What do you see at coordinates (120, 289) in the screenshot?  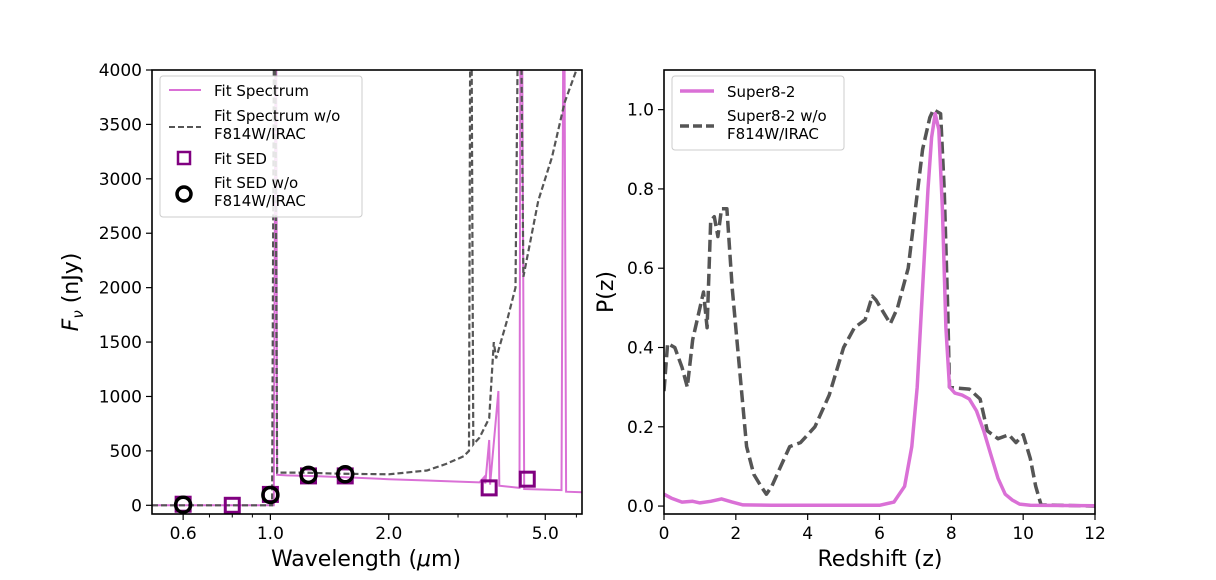 I see `y-tick-label: 2000` at bounding box center [120, 289].